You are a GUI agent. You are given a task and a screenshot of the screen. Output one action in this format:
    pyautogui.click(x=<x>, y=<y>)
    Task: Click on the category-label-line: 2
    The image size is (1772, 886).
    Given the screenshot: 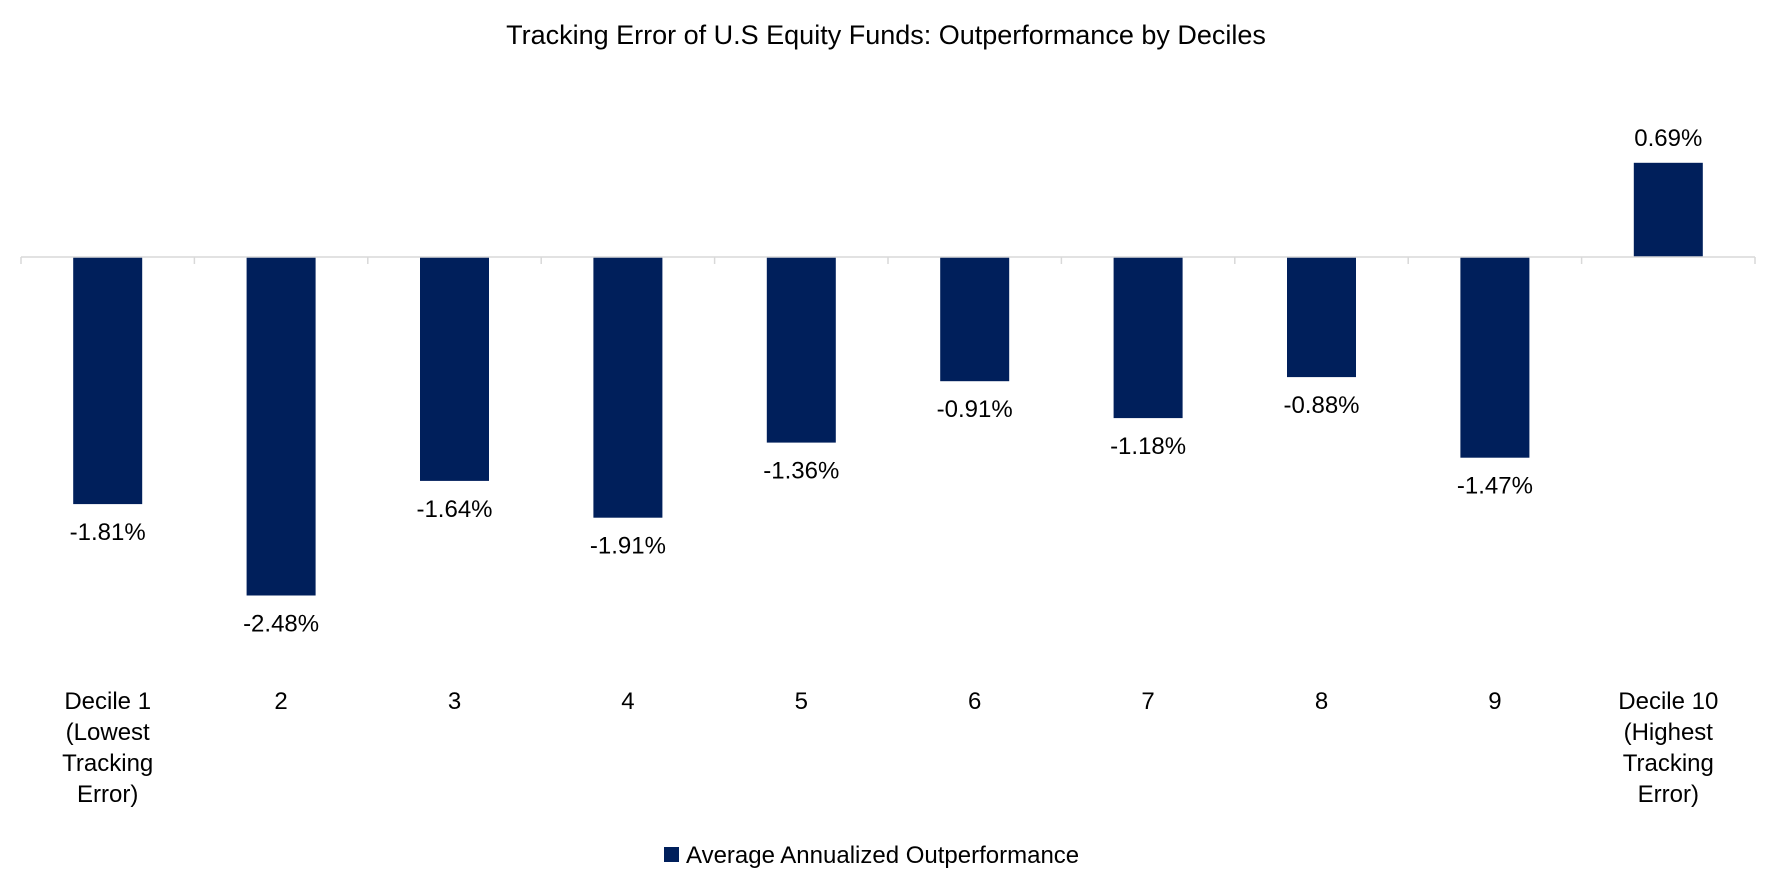 What is the action you would take?
    pyautogui.click(x=280, y=701)
    